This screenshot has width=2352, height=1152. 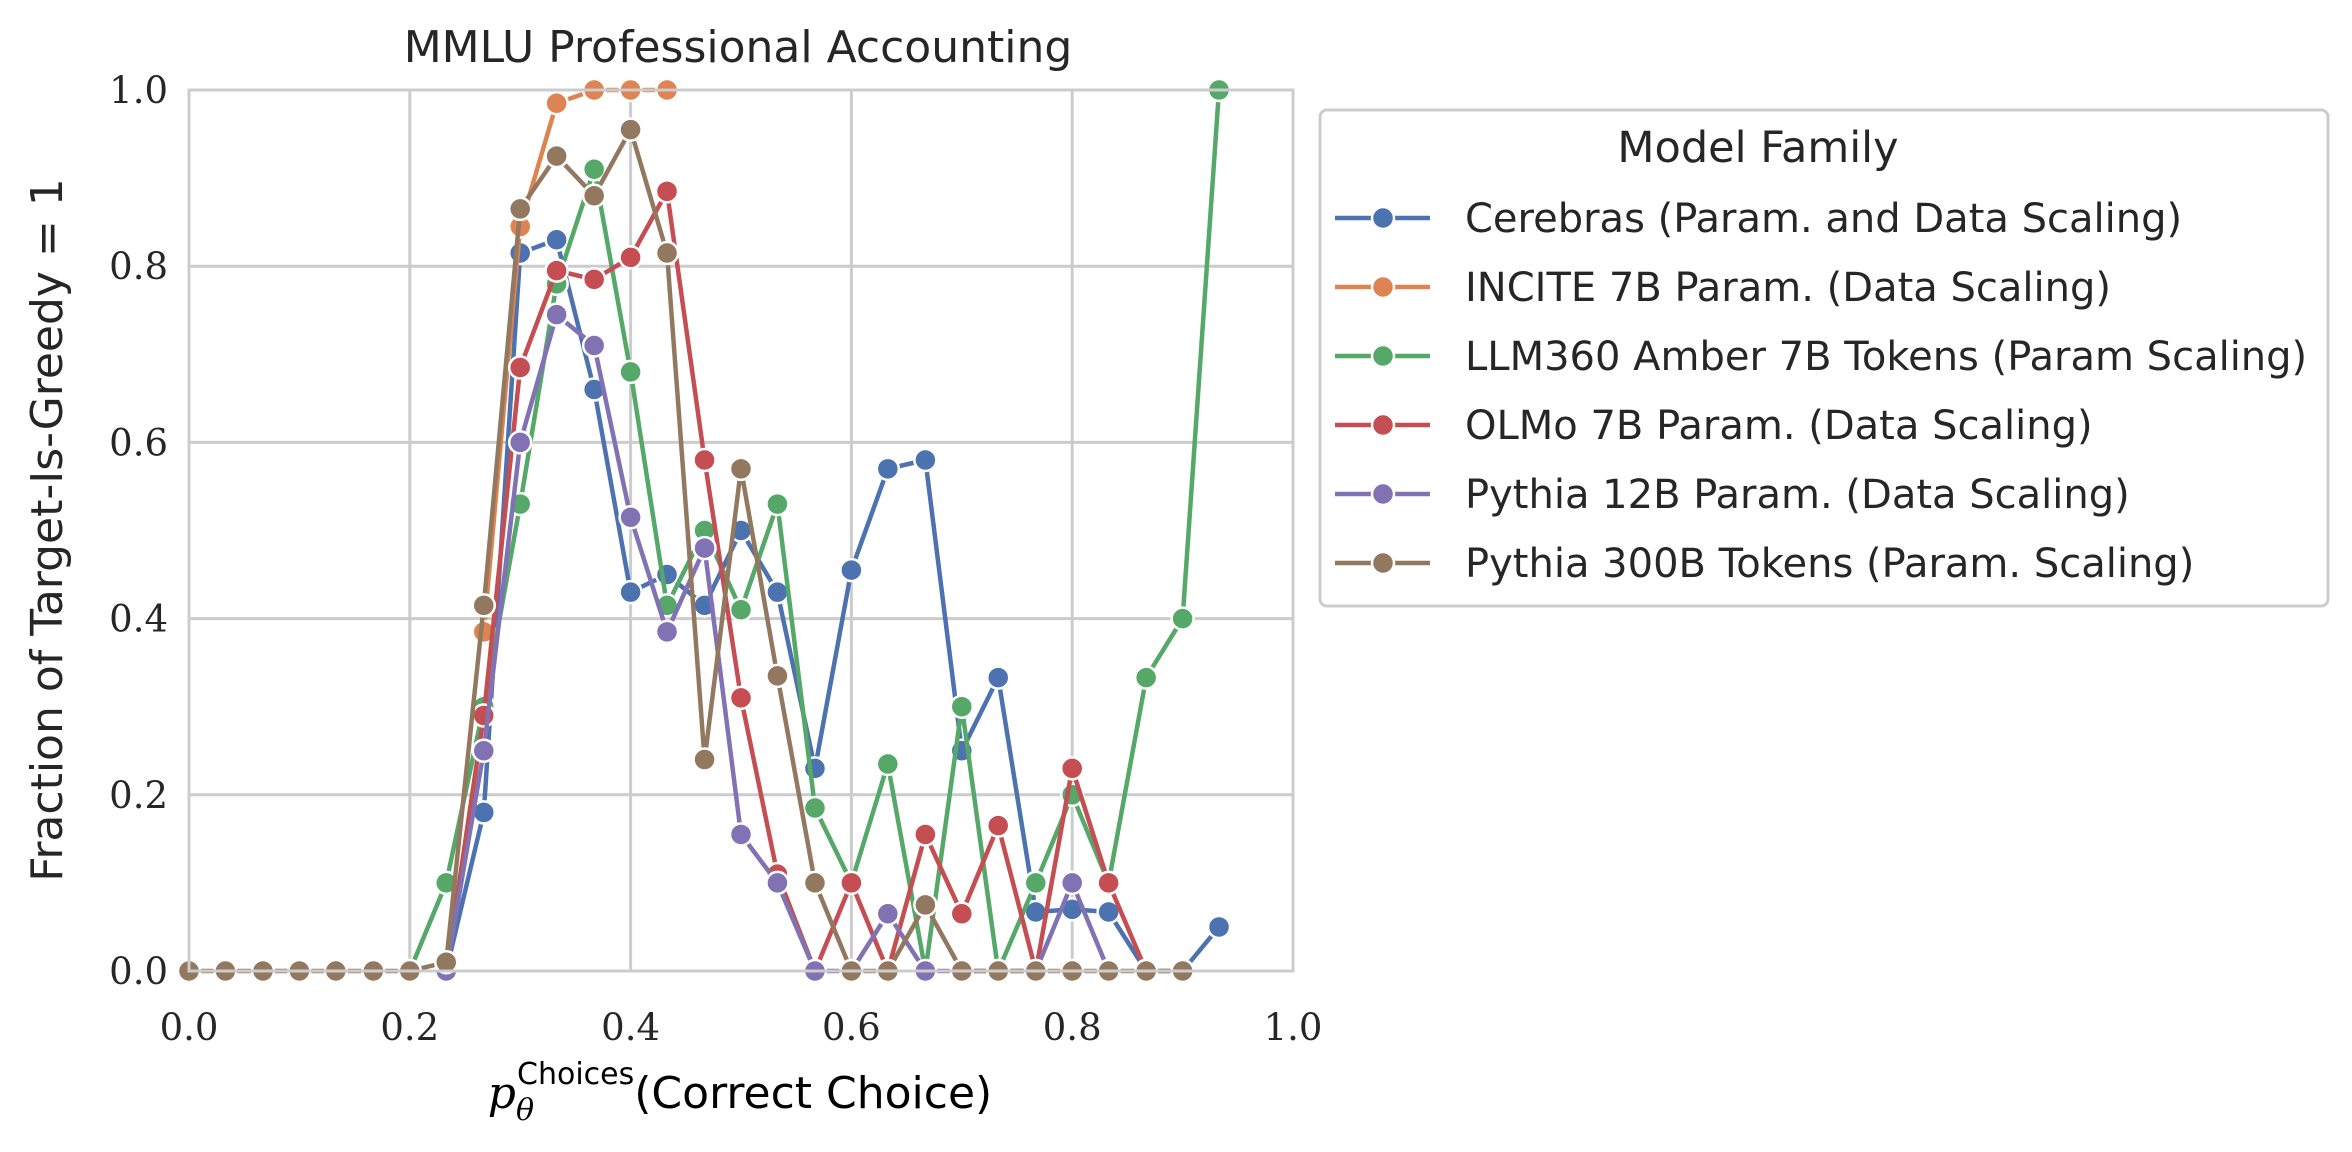 What do you see at coordinates (502, 1093) in the screenshot?
I see `x-axis-label-symbol: p` at bounding box center [502, 1093].